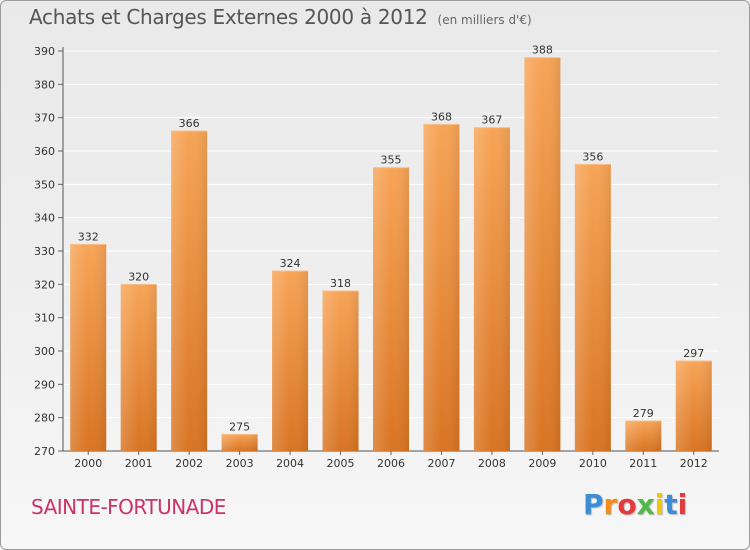 The image size is (750, 550). Describe the element at coordinates (44, 118) in the screenshot. I see `y-tick-label: 370` at that location.